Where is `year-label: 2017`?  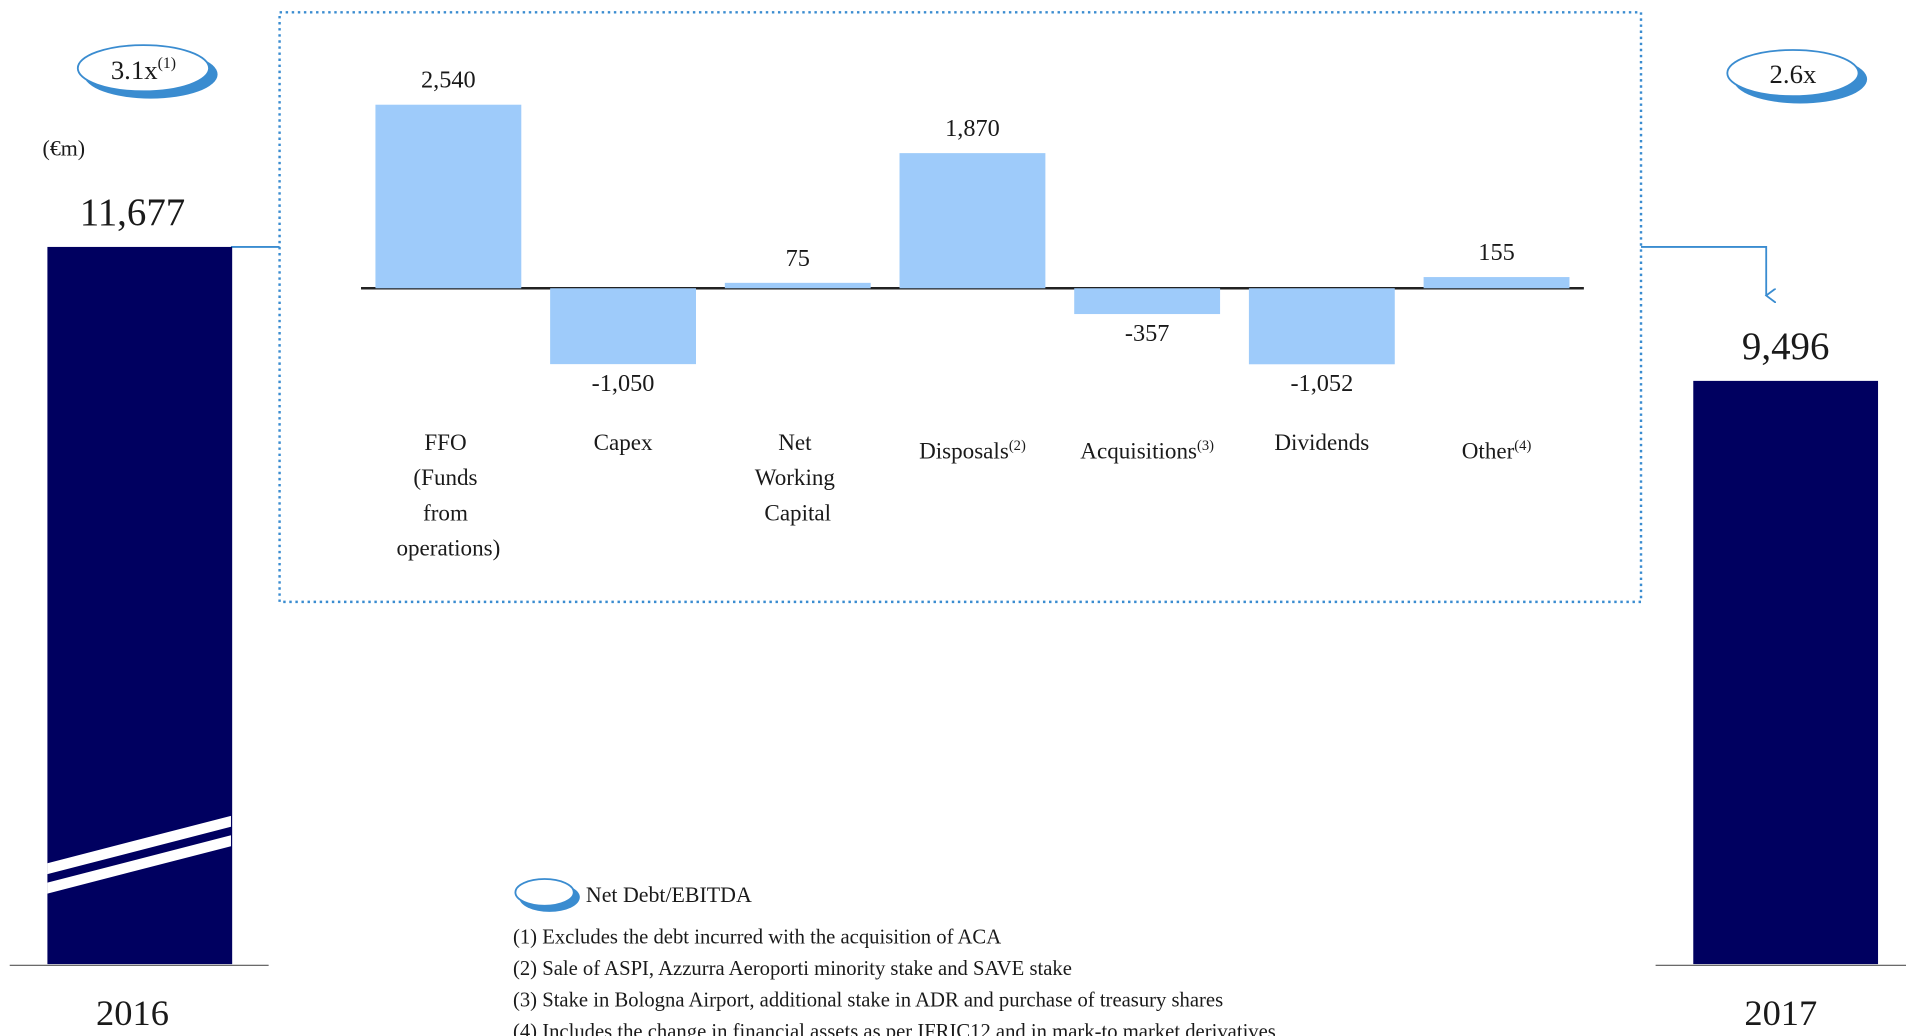 year-label: 2017 is located at coordinates (1780, 1013).